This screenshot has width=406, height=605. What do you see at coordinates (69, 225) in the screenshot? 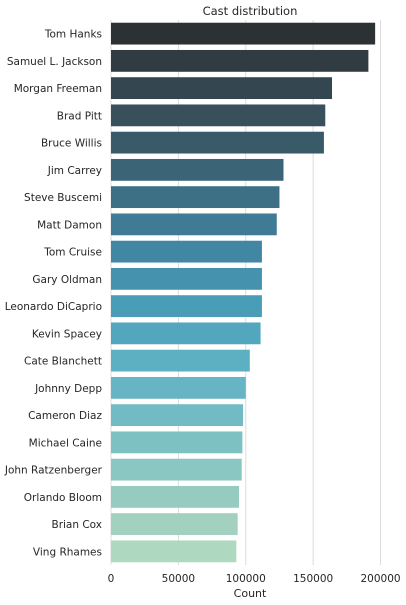
I see `category-label: Matt Damon` at bounding box center [69, 225].